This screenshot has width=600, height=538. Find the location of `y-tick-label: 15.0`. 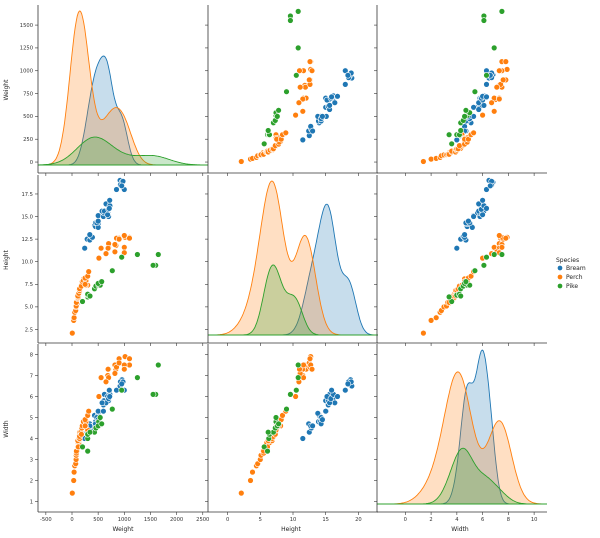

y-tick-label: 15.0 is located at coordinates (27, 217).